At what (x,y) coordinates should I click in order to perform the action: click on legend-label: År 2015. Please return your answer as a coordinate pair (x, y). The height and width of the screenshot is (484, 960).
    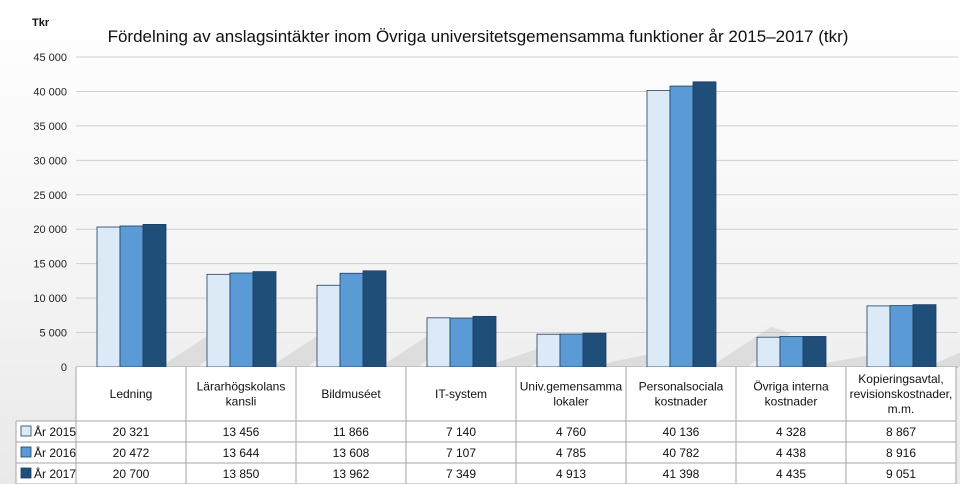
    Looking at the image, I should click on (55, 431).